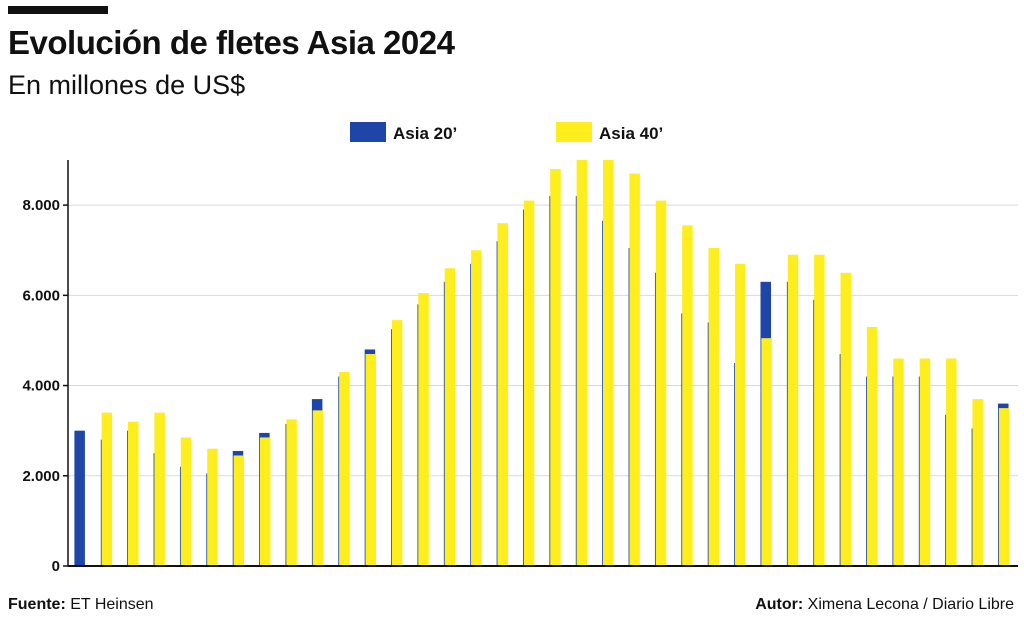 This screenshot has height=622, width=1024. What do you see at coordinates (910, 604) in the screenshot?
I see `author-value: Ximena Lecona / Diario Libre` at bounding box center [910, 604].